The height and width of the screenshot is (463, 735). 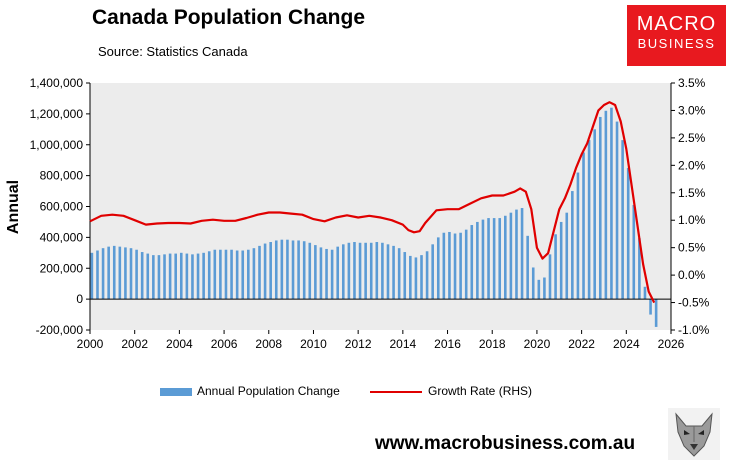 What do you see at coordinates (505, 443) in the screenshot?
I see `website-url: www.macrobusiness.com.au` at bounding box center [505, 443].